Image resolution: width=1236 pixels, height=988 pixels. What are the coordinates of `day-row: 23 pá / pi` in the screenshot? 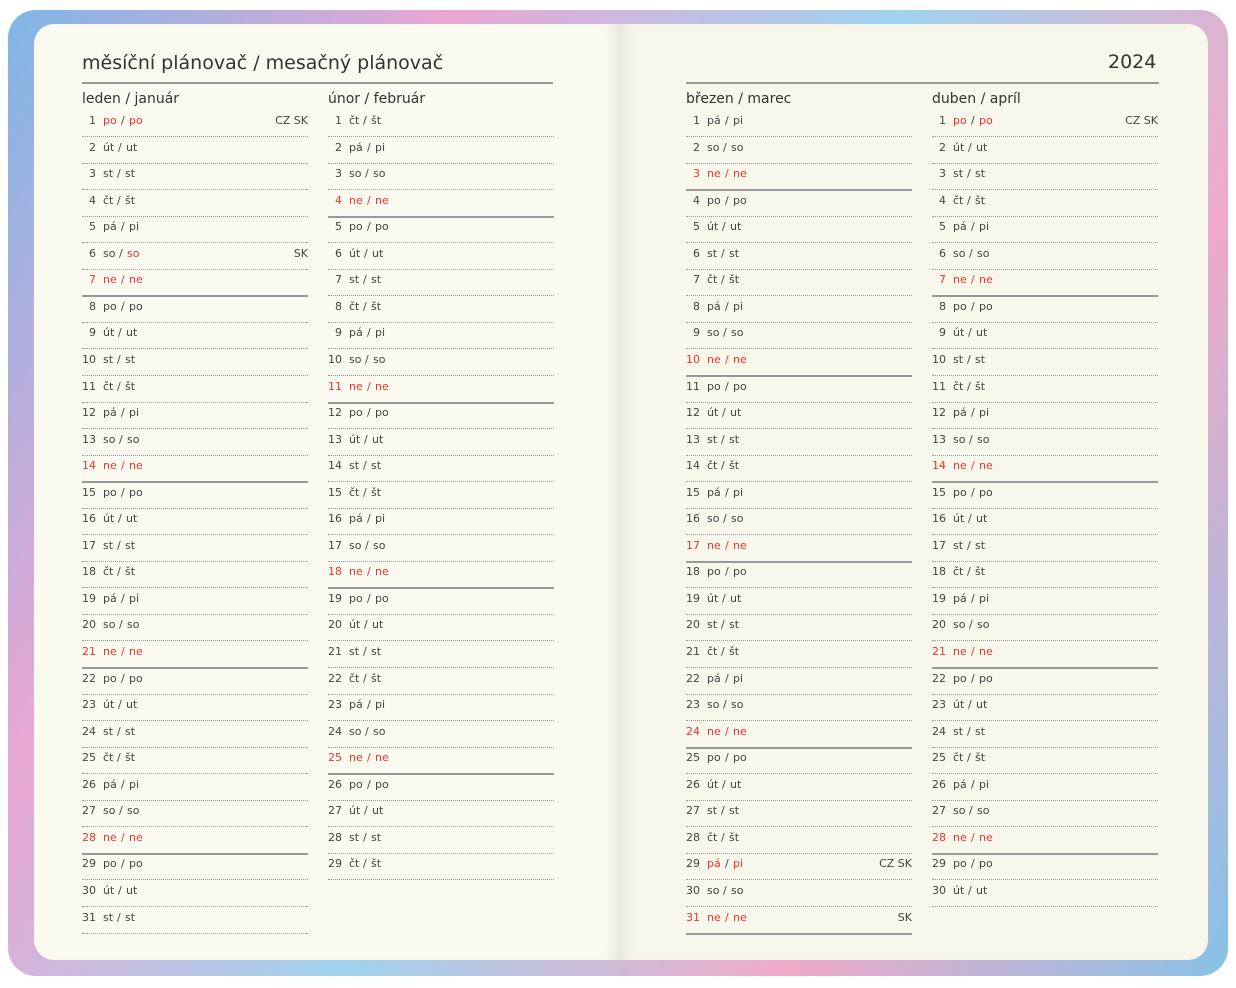 It's located at (441, 708).